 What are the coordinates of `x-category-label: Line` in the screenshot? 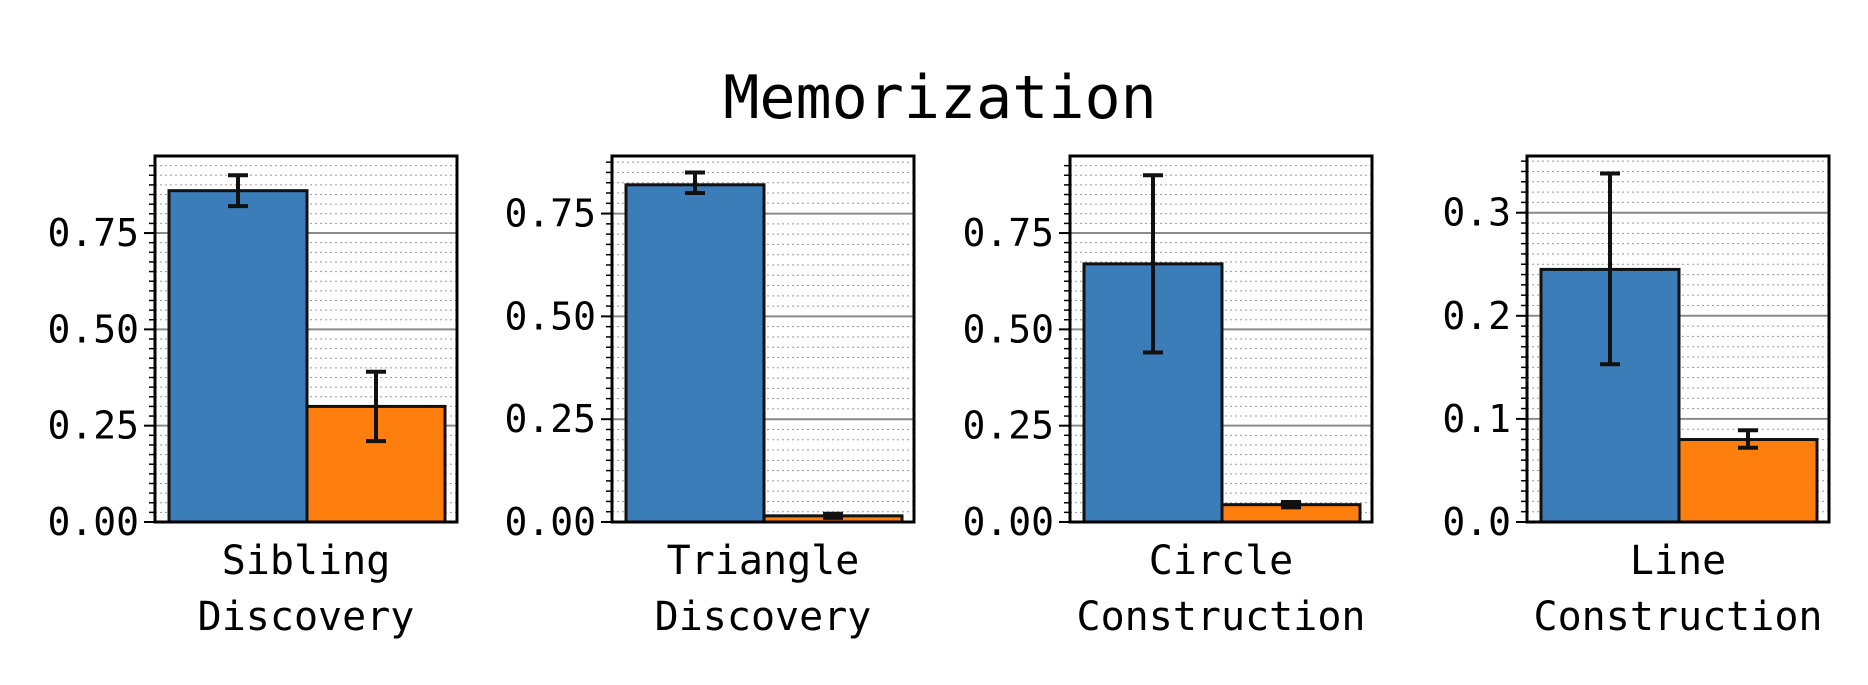 It's located at (1678, 561).